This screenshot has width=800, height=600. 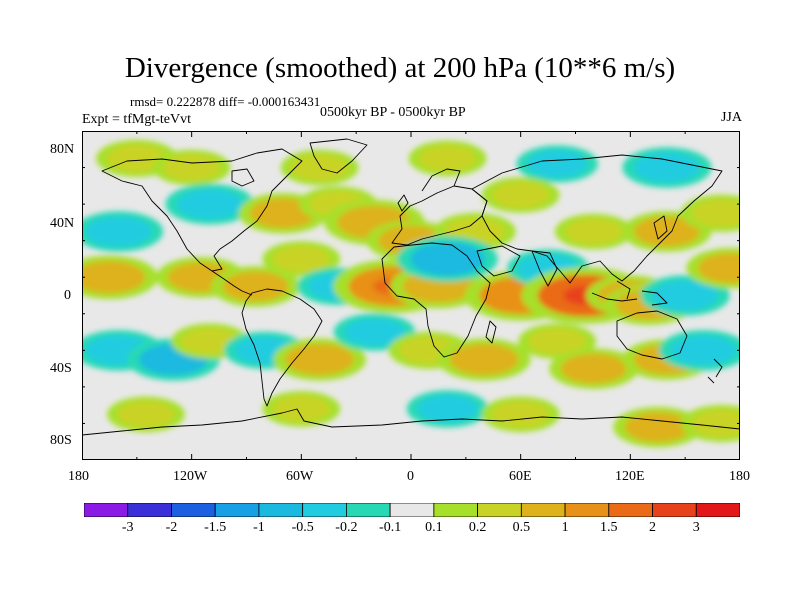 What do you see at coordinates (520, 476) in the screenshot?
I see `lon-label-60e: 60E` at bounding box center [520, 476].